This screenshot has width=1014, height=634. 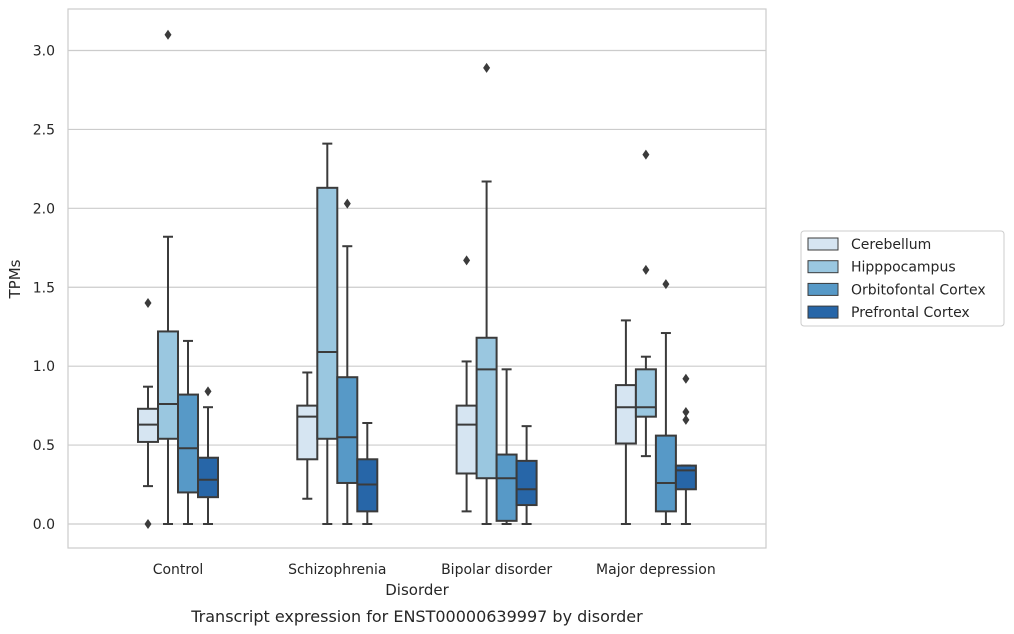 I want to click on legend-label: Cerebellum, so click(x=891, y=245).